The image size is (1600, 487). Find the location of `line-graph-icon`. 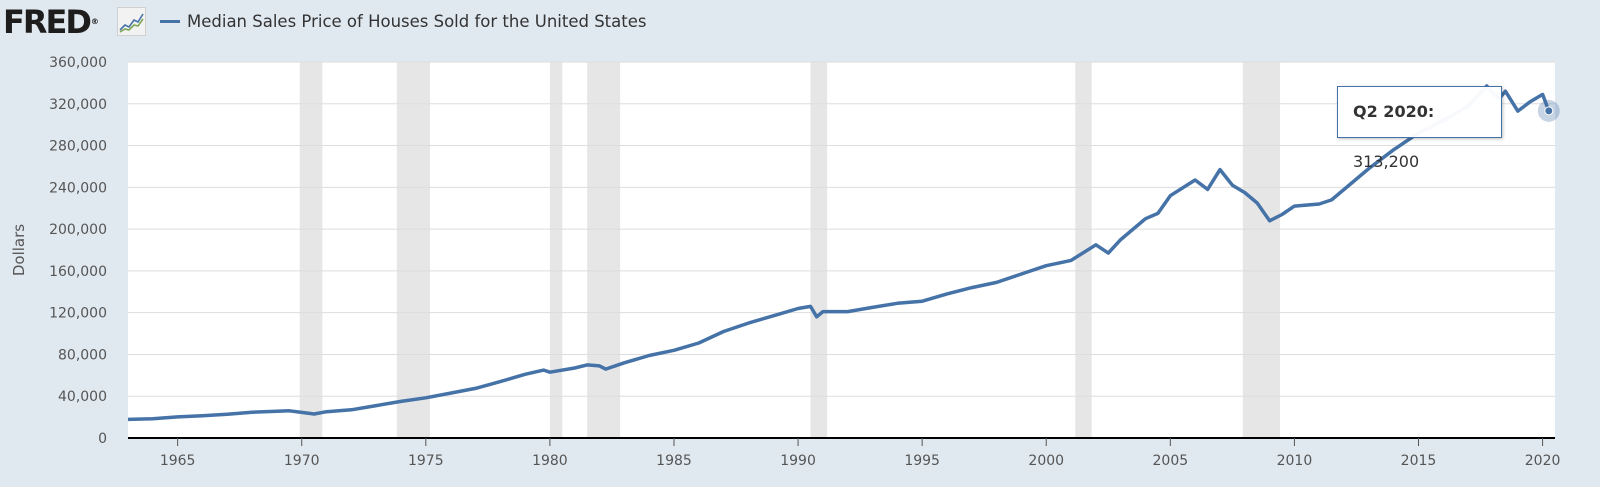

line-graph-icon is located at coordinates (131, 21).